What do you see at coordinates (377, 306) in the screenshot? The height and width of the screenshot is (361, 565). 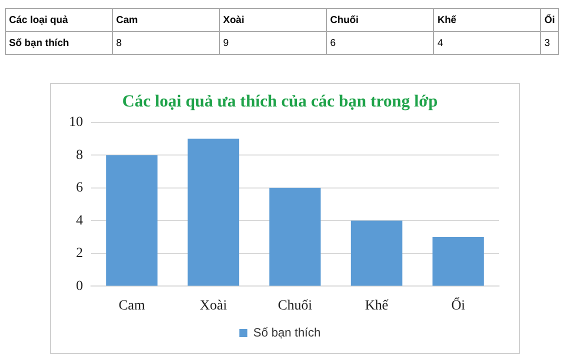 I see `x-tick-label: Khế` at bounding box center [377, 306].